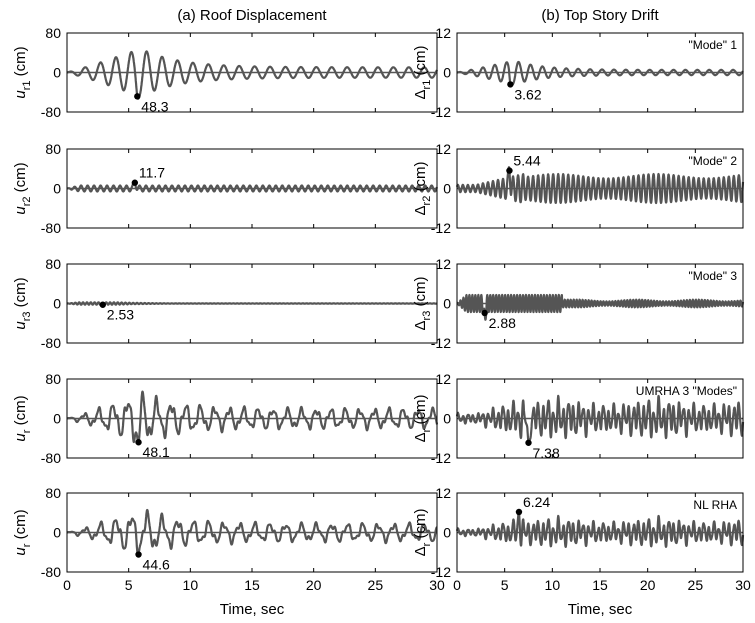 Image resolution: width=755 pixels, height=623 pixels. I want to click on peak-label: 48.3, so click(154, 106).